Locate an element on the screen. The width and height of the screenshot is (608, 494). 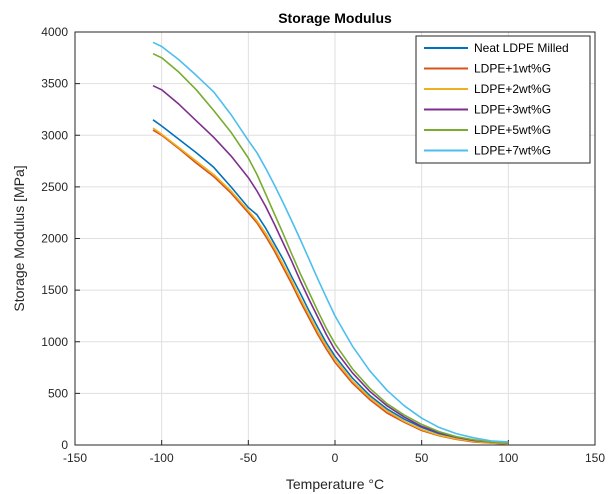
x-tick-label: -100 is located at coordinates (162, 458).